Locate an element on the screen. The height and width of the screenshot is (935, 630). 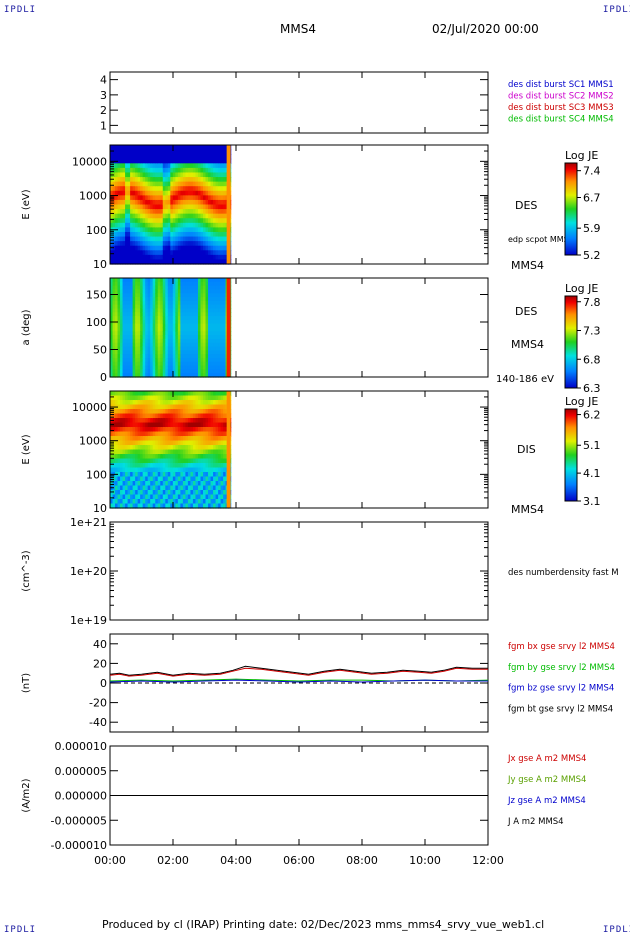
spacecraft-title: MMS4 is located at coordinates (298, 29).